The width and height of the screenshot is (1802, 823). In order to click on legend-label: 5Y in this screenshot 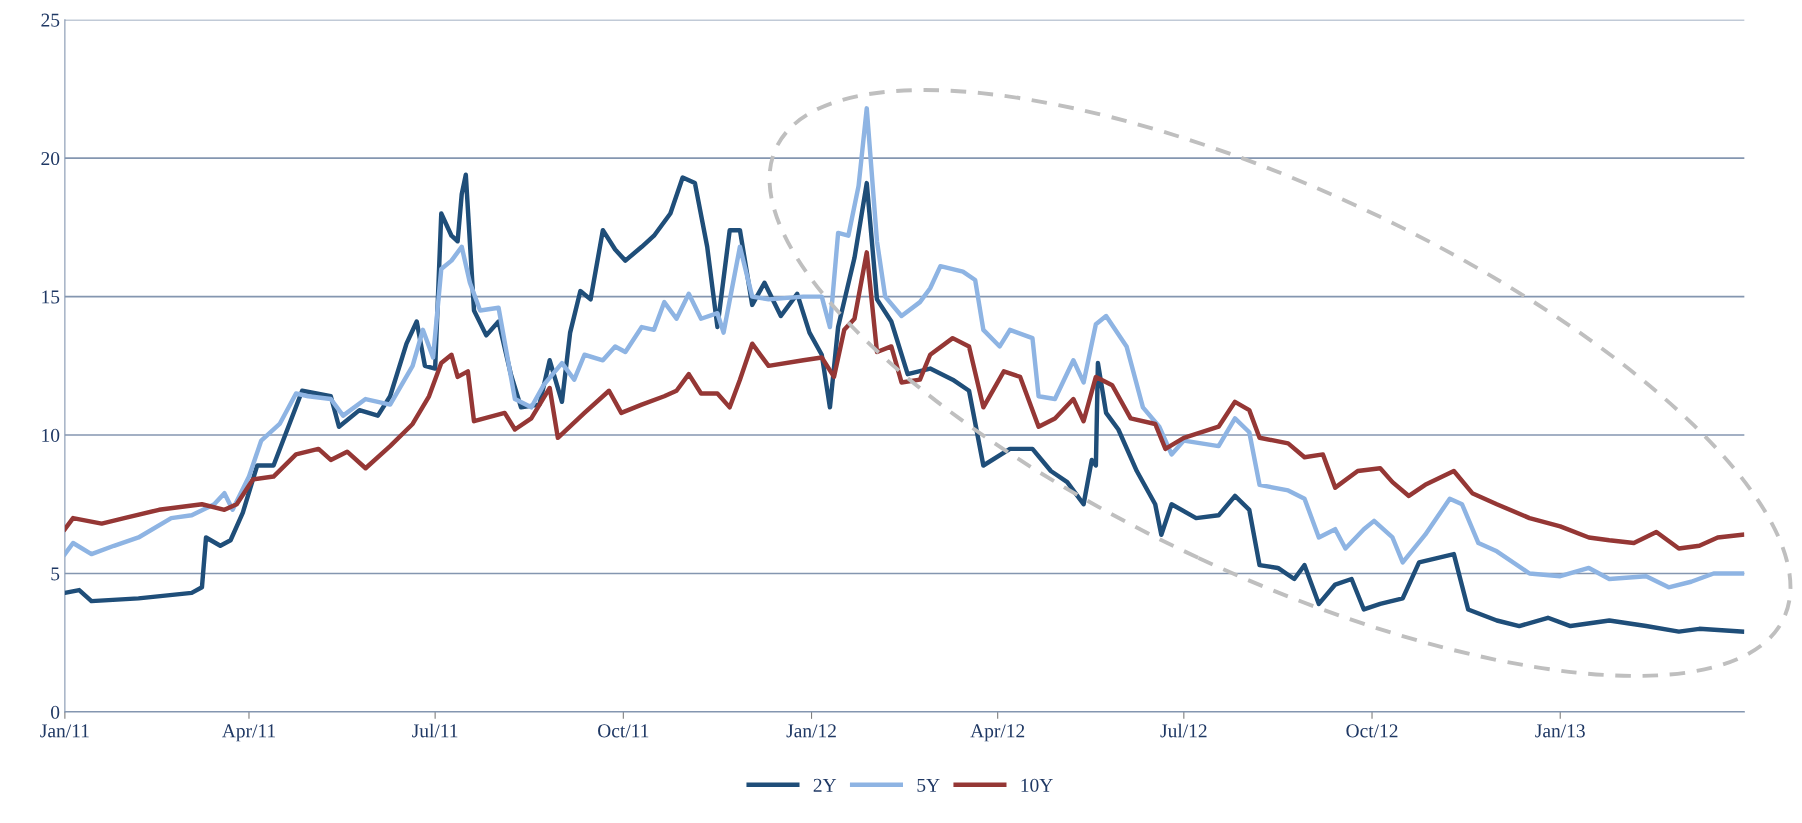, I will do `click(928, 785)`.